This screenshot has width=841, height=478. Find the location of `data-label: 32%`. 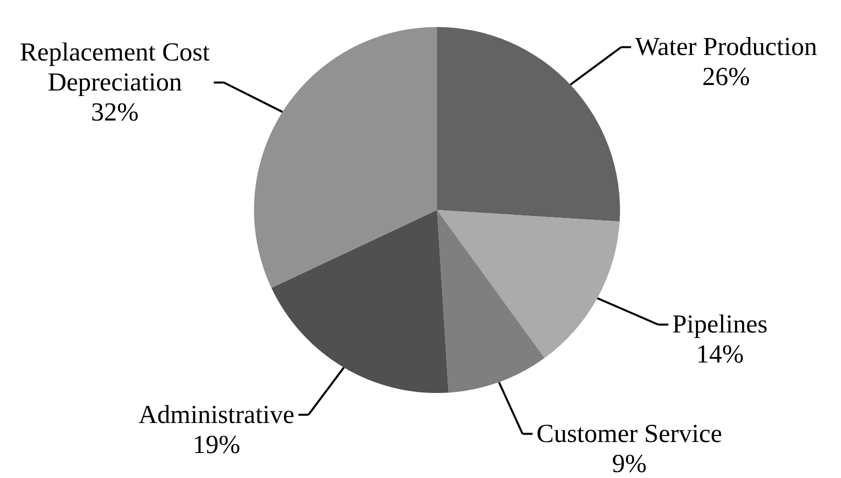

data-label: 32% is located at coordinates (114, 112).